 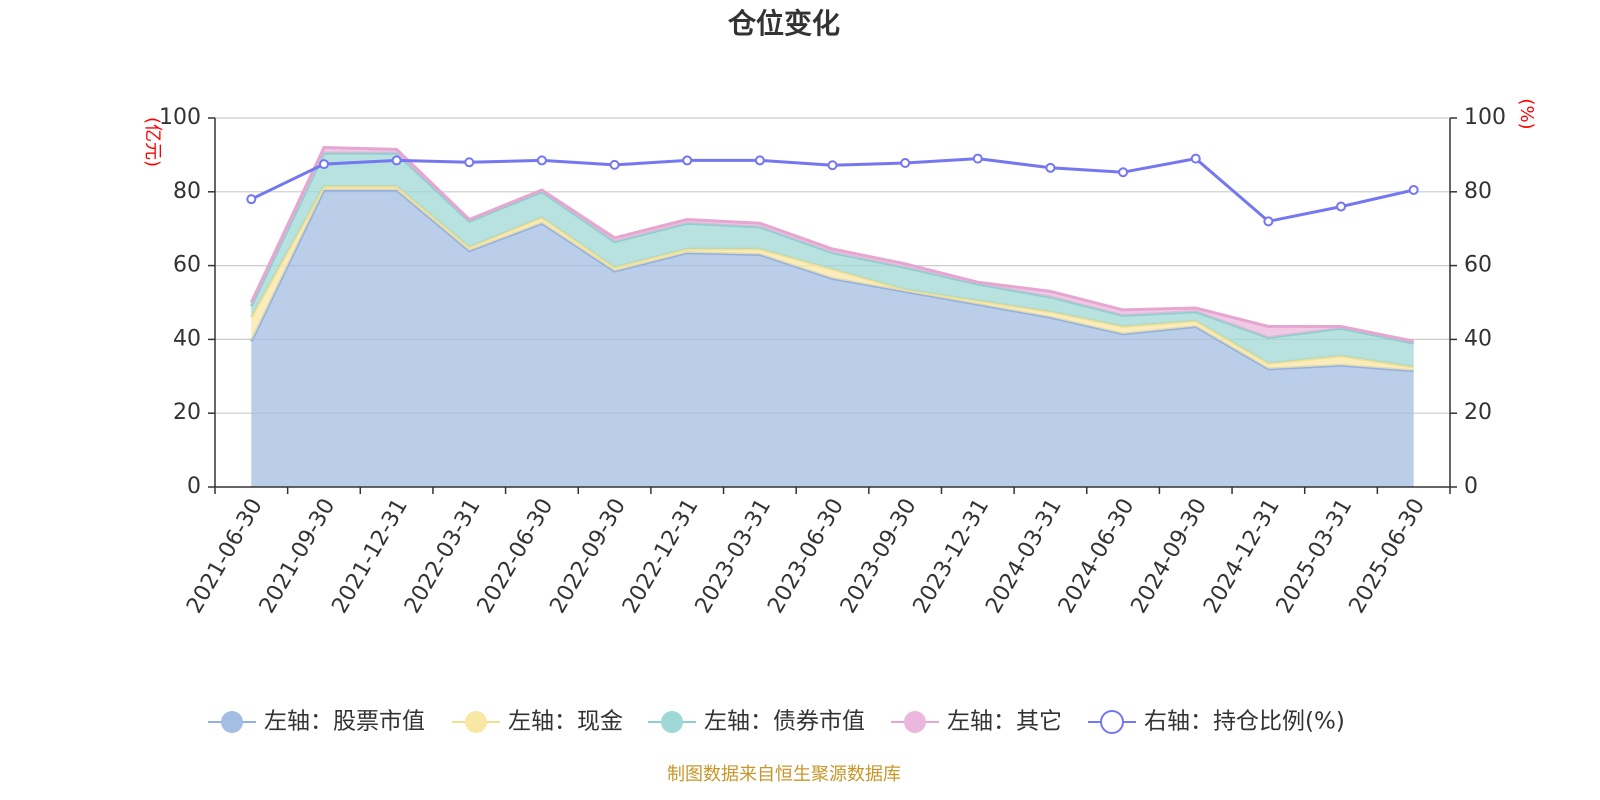 What do you see at coordinates (1004, 722) in the screenshot?
I see `legend-label: 左轴：其它` at bounding box center [1004, 722].